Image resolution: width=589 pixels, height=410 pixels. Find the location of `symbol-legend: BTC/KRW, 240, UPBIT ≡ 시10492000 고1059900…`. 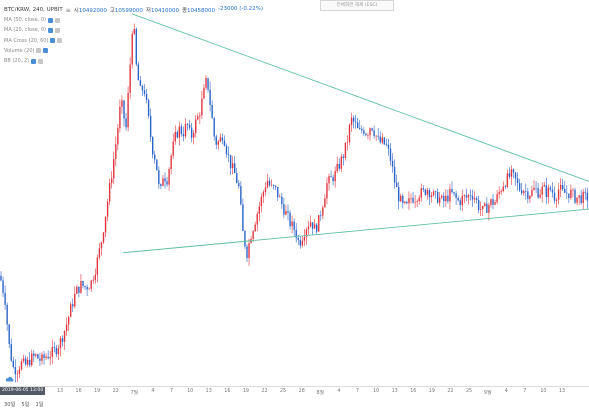

symbol-legend: BTC/KRW, 240, UPBIT ≡ 시10492000 고1059900… is located at coordinates (133, 10).